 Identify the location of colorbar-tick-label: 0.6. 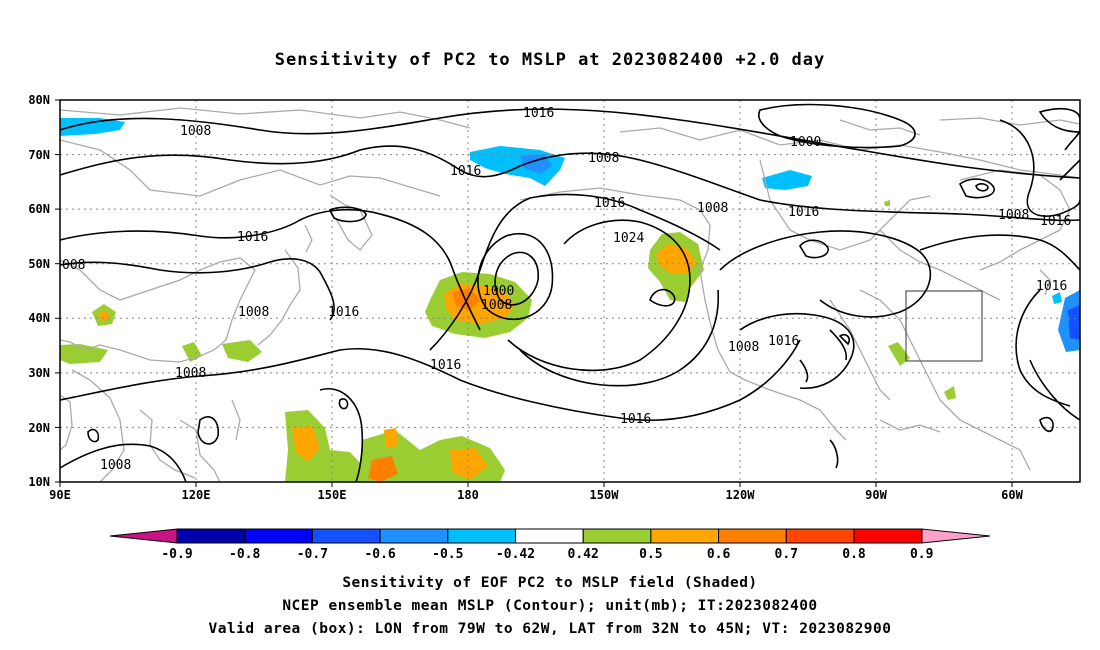
(719, 554).